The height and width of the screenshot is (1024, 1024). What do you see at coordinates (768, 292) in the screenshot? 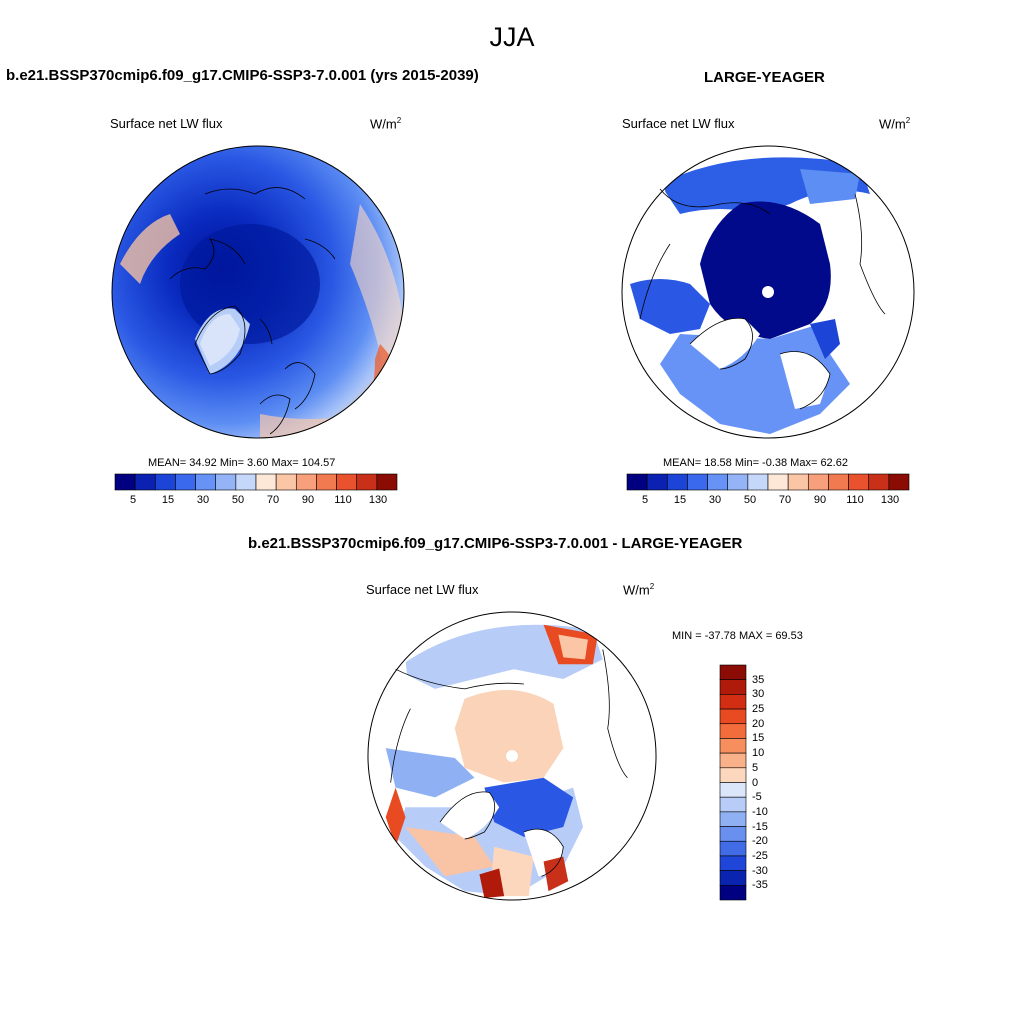
I see `obs-polar-map` at bounding box center [768, 292].